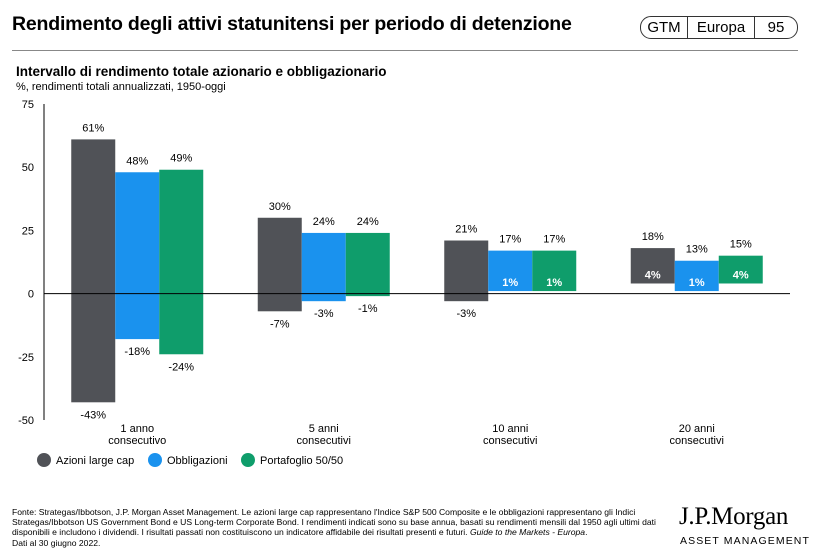 This screenshot has height=560, width=813. What do you see at coordinates (741, 245) in the screenshot?
I see `bar-max-label: 15%` at bounding box center [741, 245].